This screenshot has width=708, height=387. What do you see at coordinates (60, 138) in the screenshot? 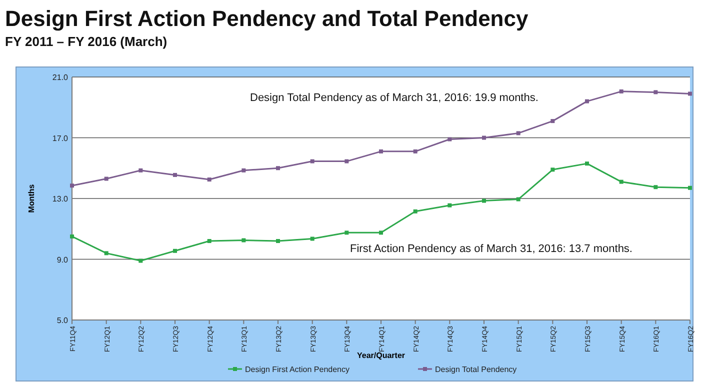
I see `y-tick-label: 17.0` at bounding box center [60, 138].